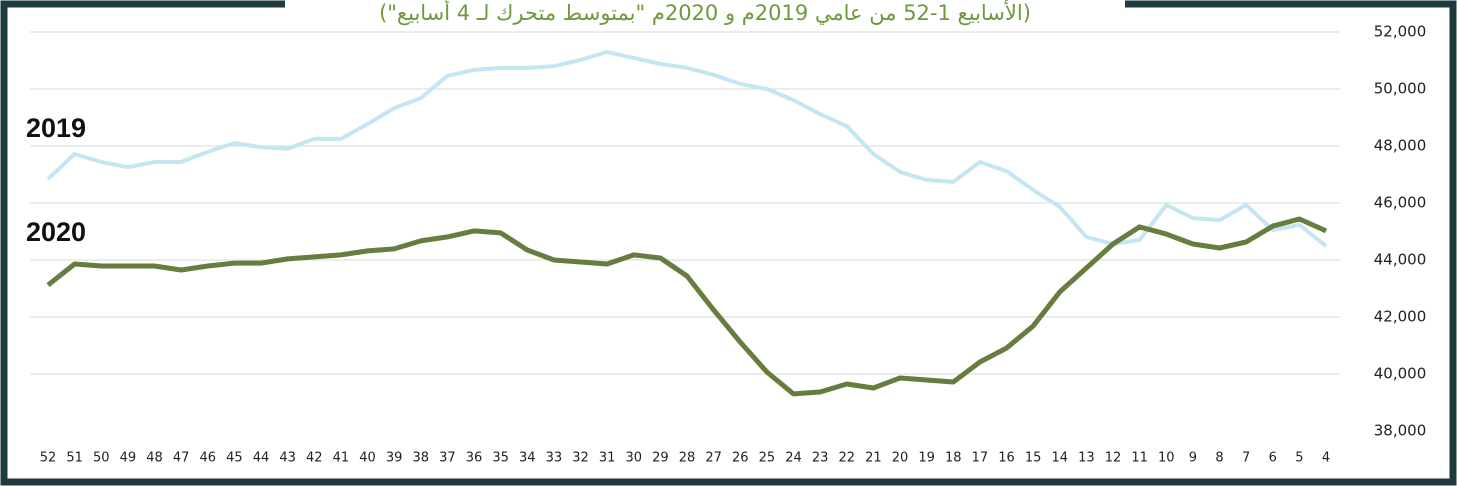  What do you see at coordinates (420, 458) in the screenshot?
I see `x-tick-label: 38` at bounding box center [420, 458].